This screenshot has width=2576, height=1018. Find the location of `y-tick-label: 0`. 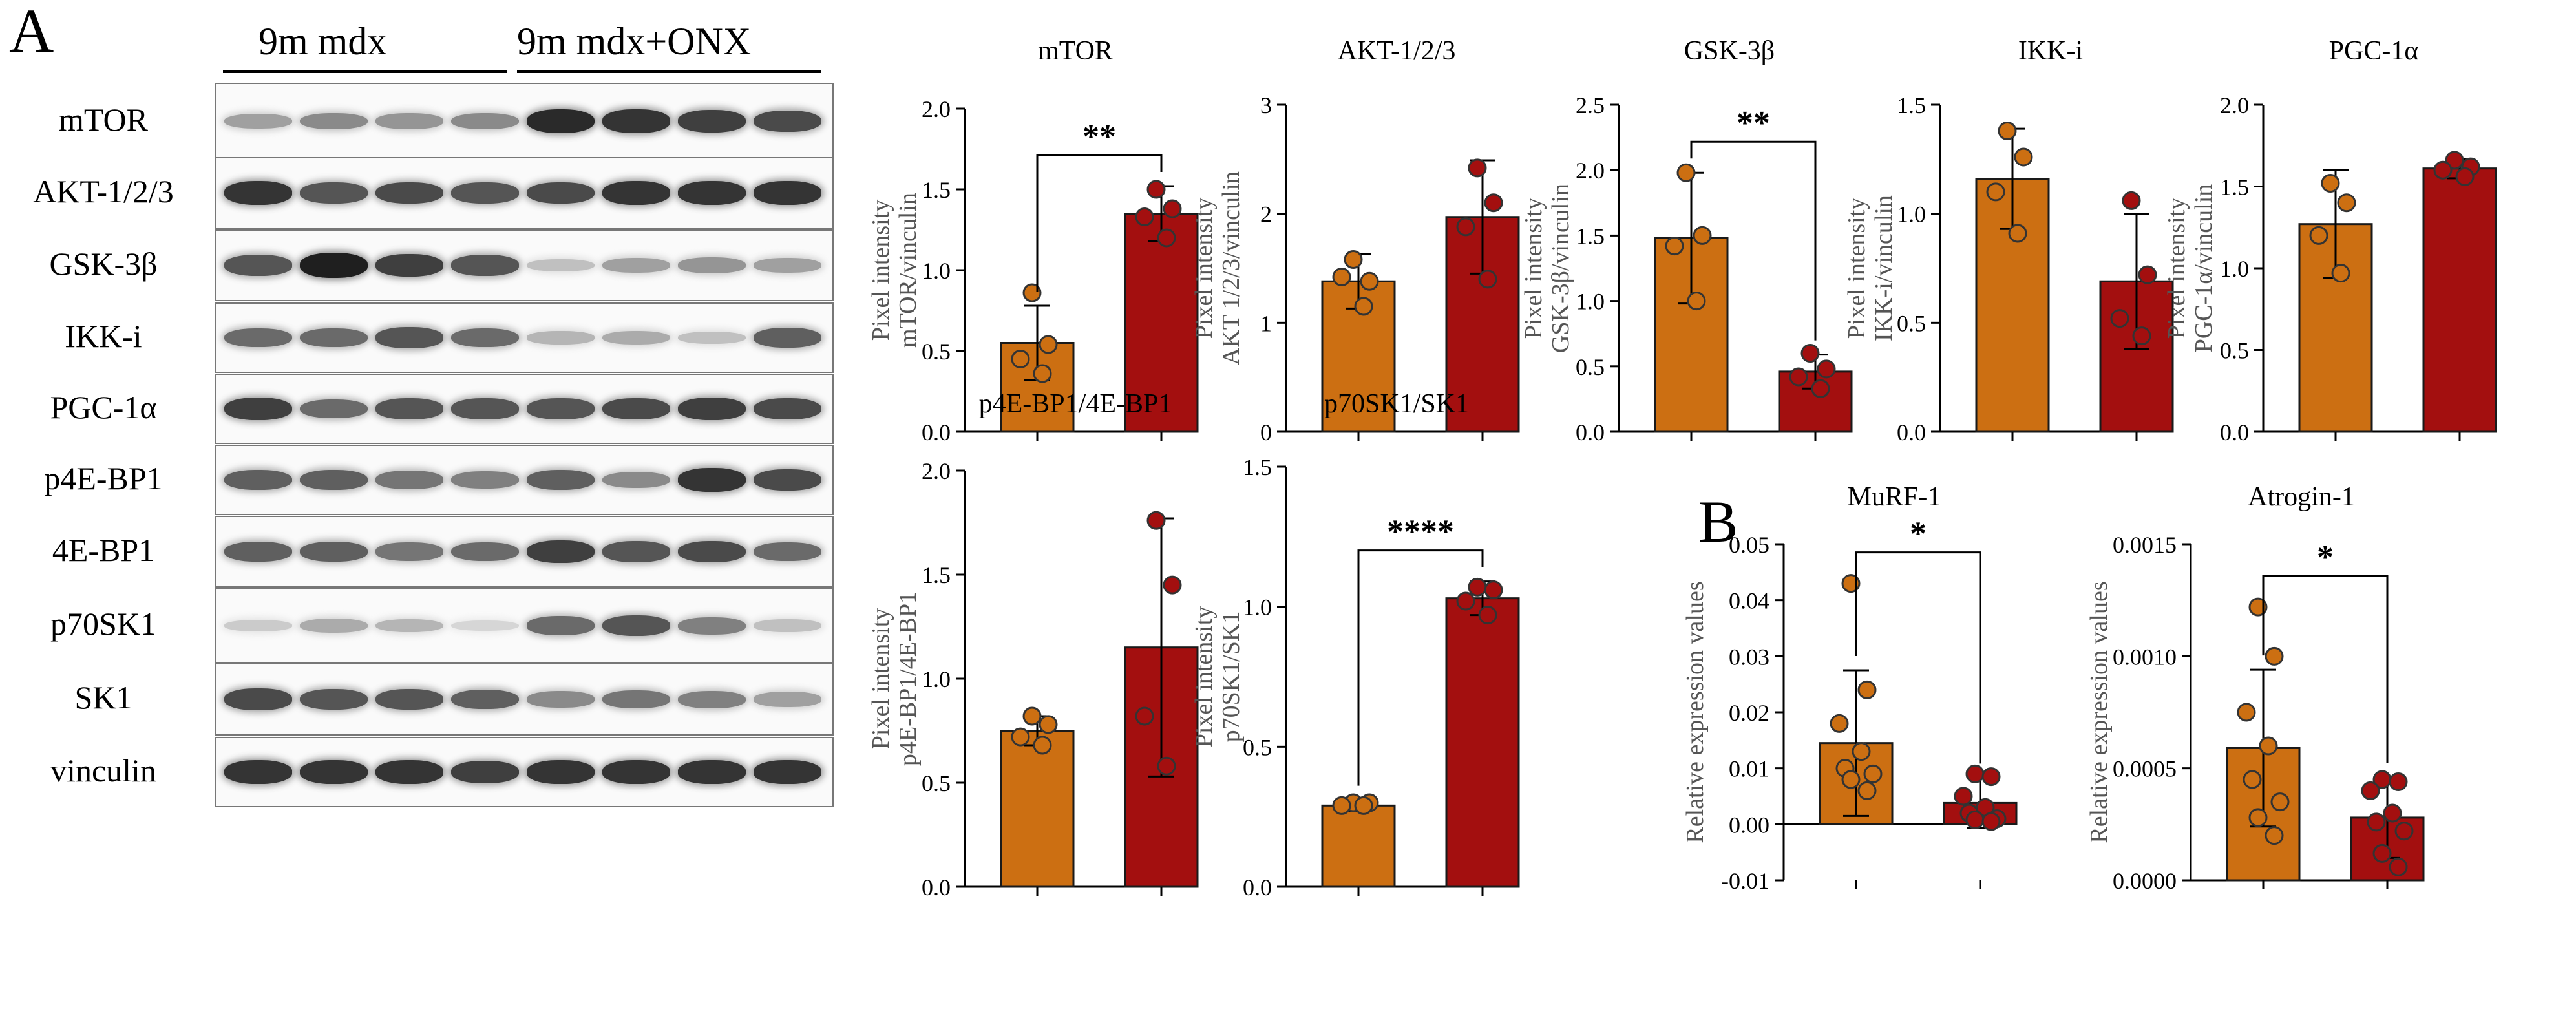

y-tick-label: 0 is located at coordinates (1266, 432).